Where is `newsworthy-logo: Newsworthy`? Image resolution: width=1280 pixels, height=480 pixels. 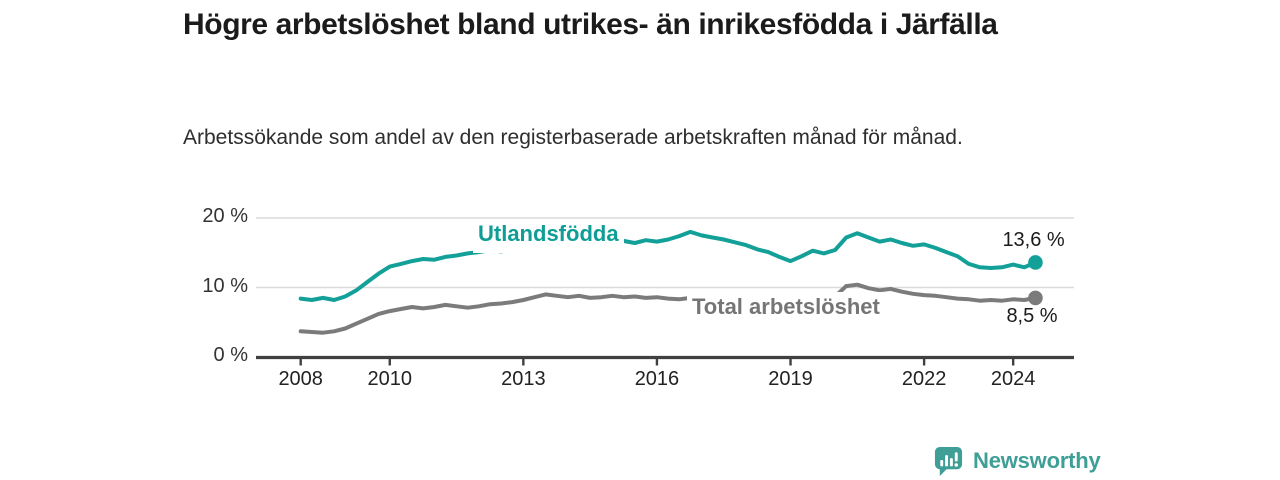
newsworthy-logo: Newsworthy is located at coordinates (1017, 460).